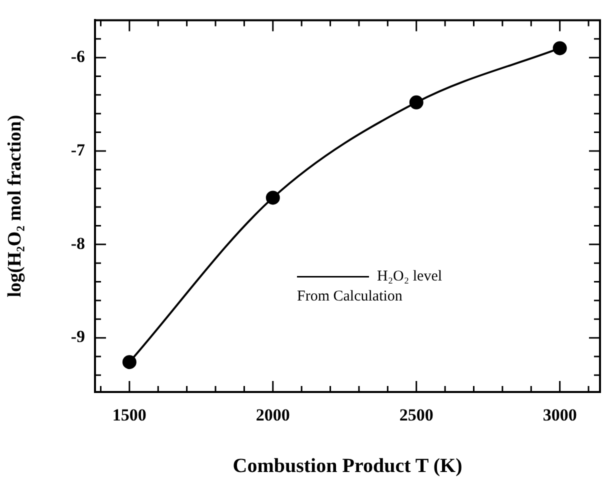 The image size is (608, 483). What do you see at coordinates (347, 466) in the screenshot?
I see `x-axis-title: Combustion Product T (K)` at bounding box center [347, 466].